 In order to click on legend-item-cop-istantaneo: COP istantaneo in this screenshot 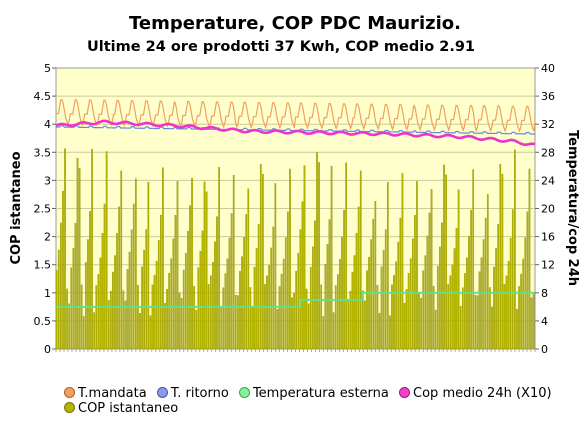, I will do `click(121, 408)`.